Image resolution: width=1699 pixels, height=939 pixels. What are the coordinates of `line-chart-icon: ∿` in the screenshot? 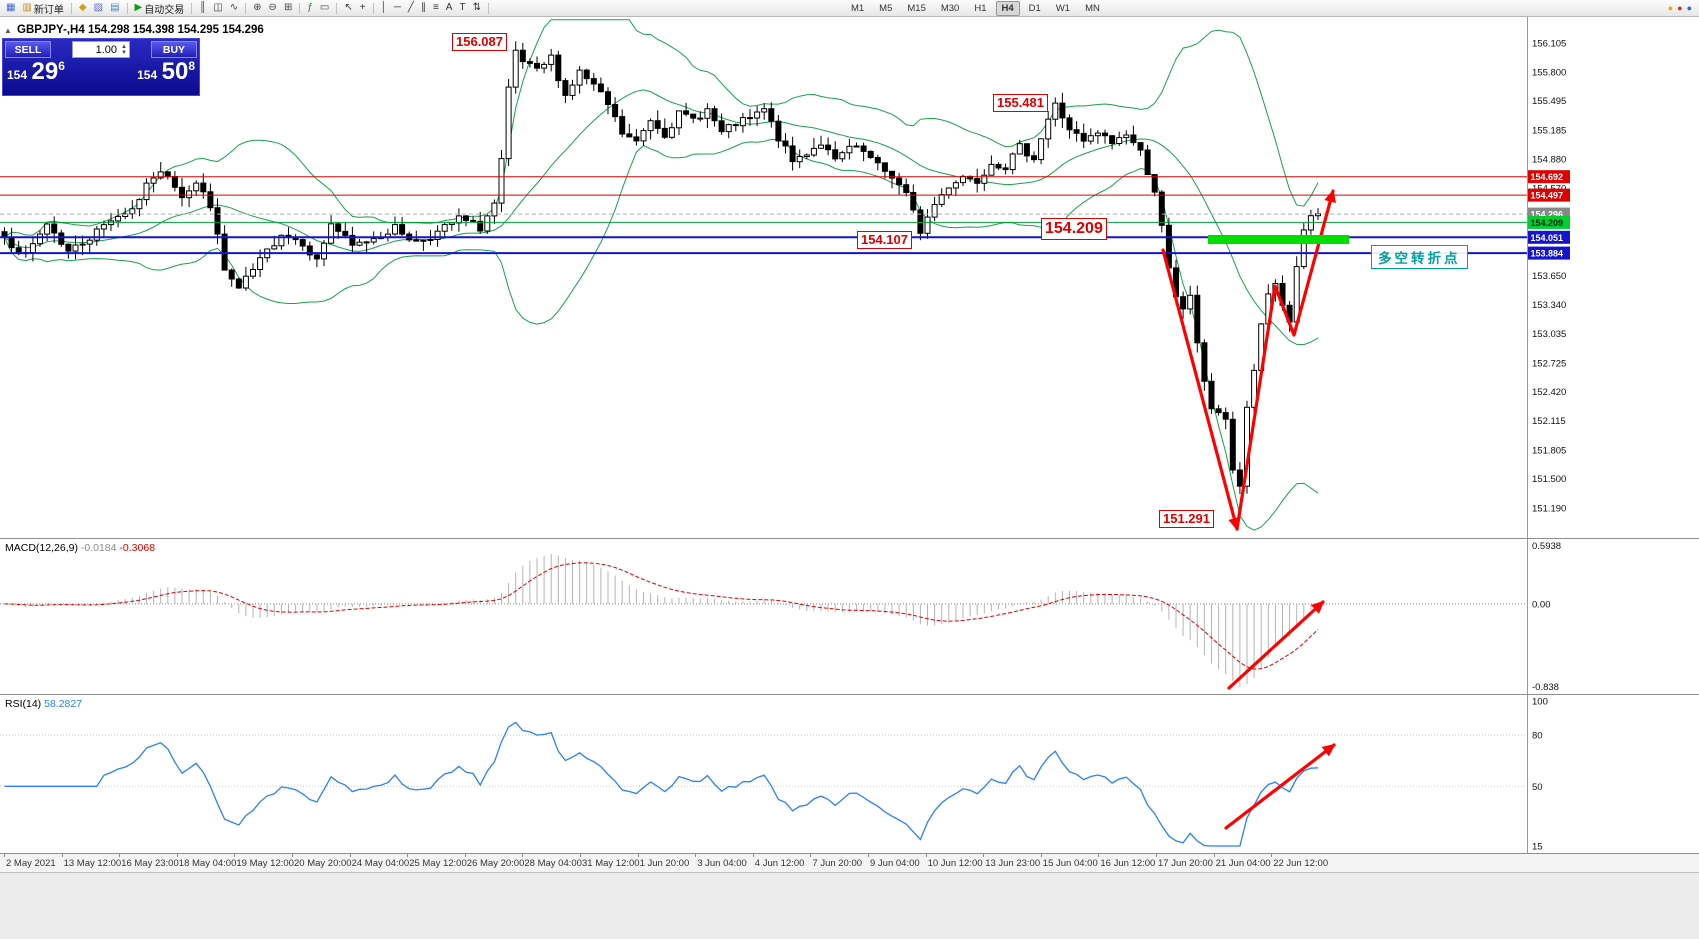 It's located at (234, 8).